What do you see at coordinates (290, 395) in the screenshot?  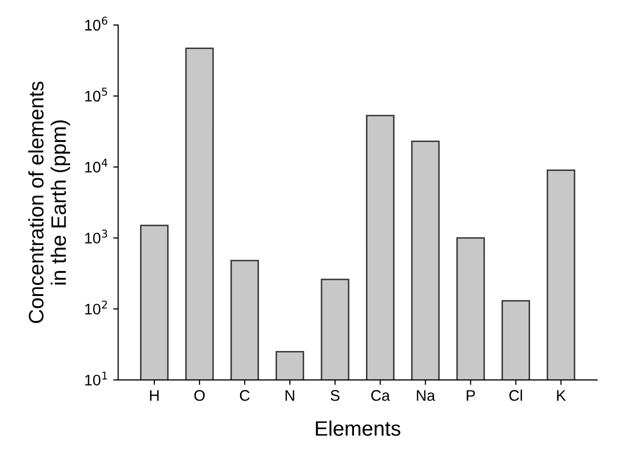 I see `x-tick-label: N` at bounding box center [290, 395].